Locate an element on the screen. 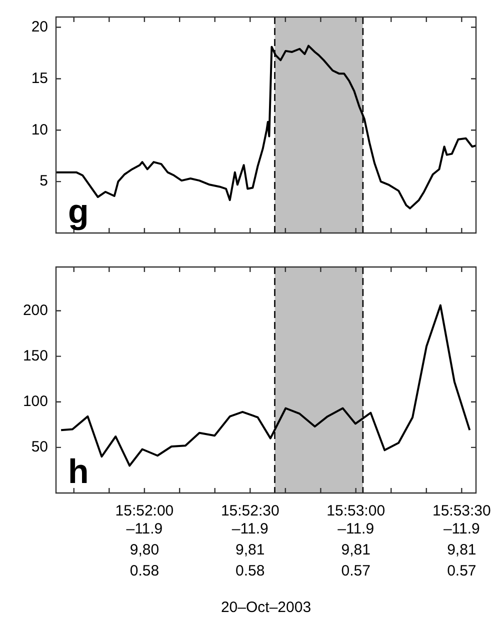 Image resolution: width=501 pixels, height=621 pixels. x-tick-label: 15:53:30 is located at coordinates (461, 511).